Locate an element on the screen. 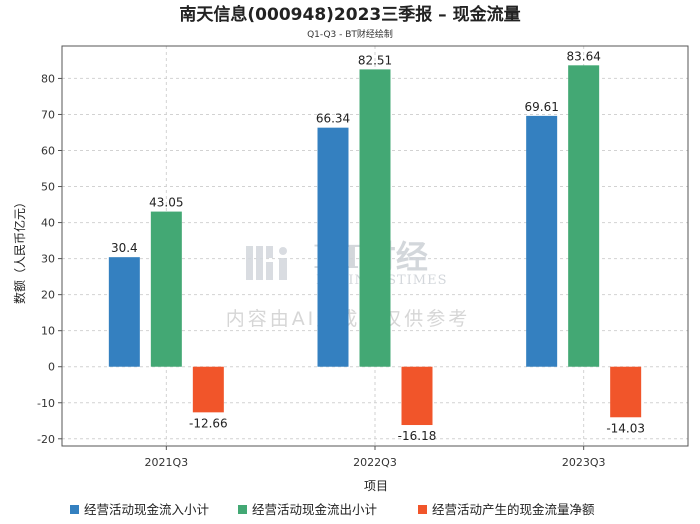 Image resolution: width=700 pixels, height=524 pixels. bar-1-2021Q3 is located at coordinates (124, 312).